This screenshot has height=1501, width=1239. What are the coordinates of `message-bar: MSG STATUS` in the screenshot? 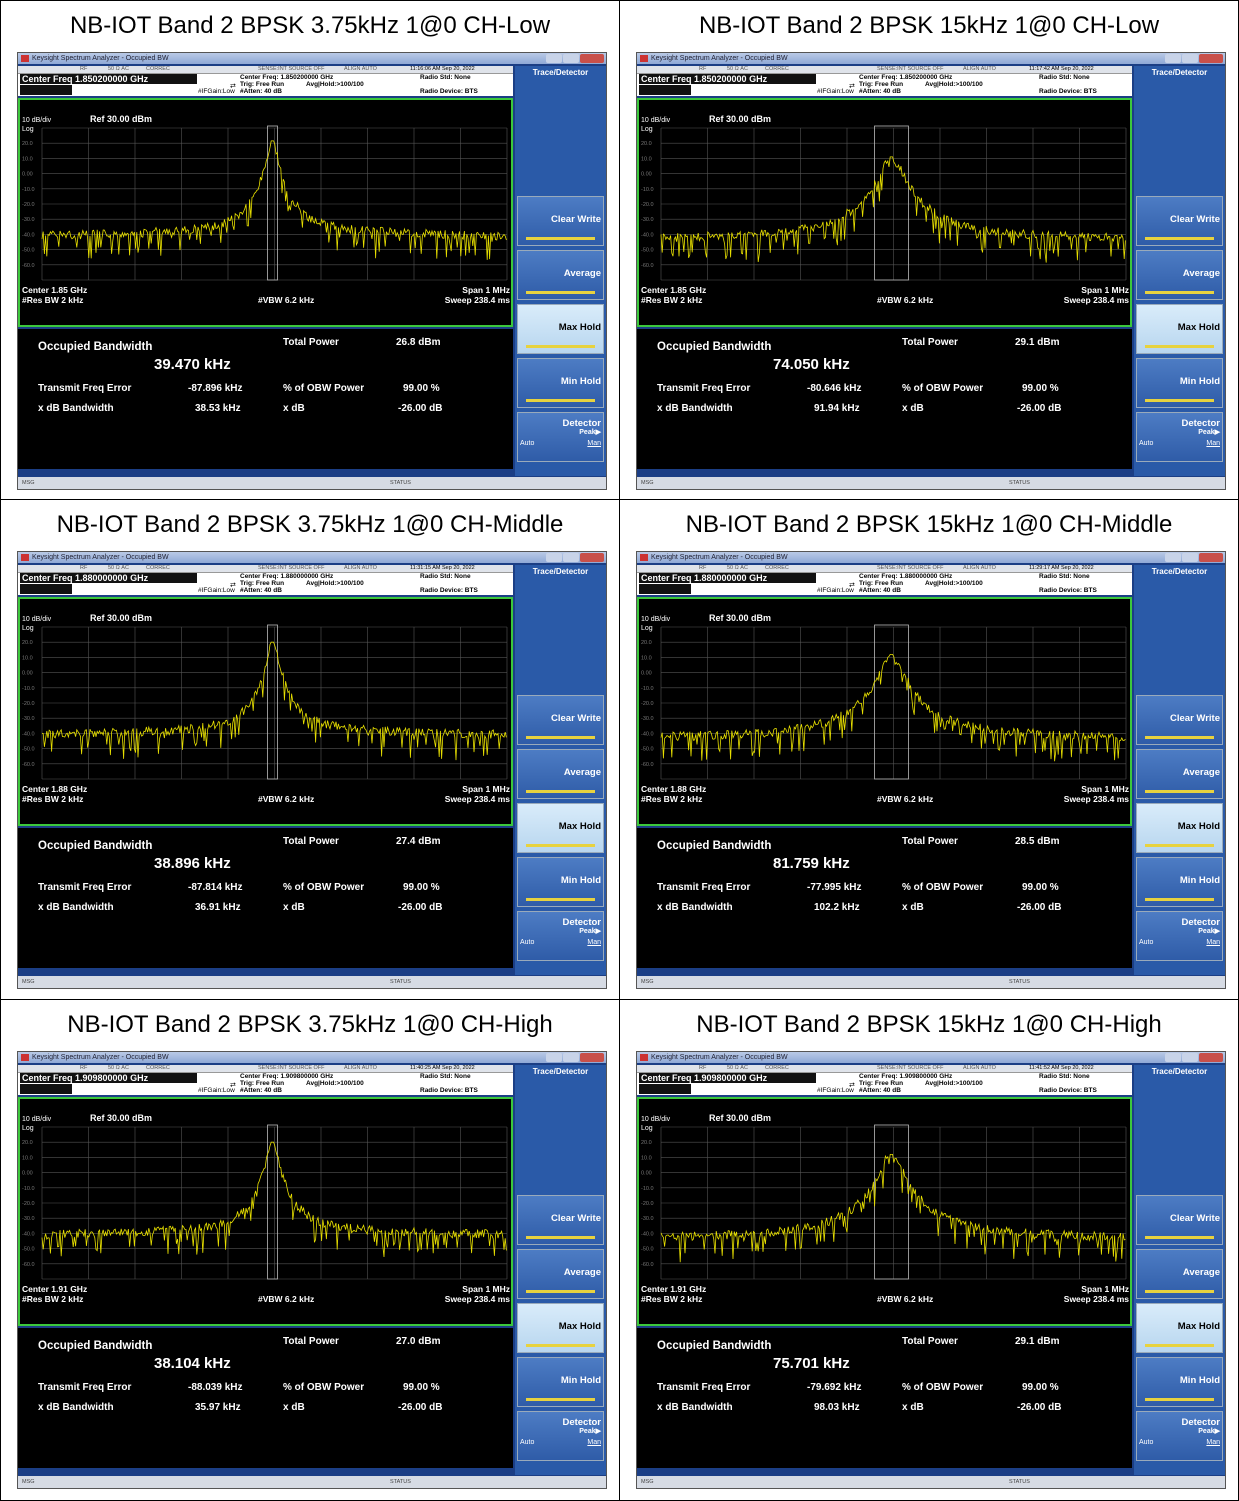 It's located at (312, 982).